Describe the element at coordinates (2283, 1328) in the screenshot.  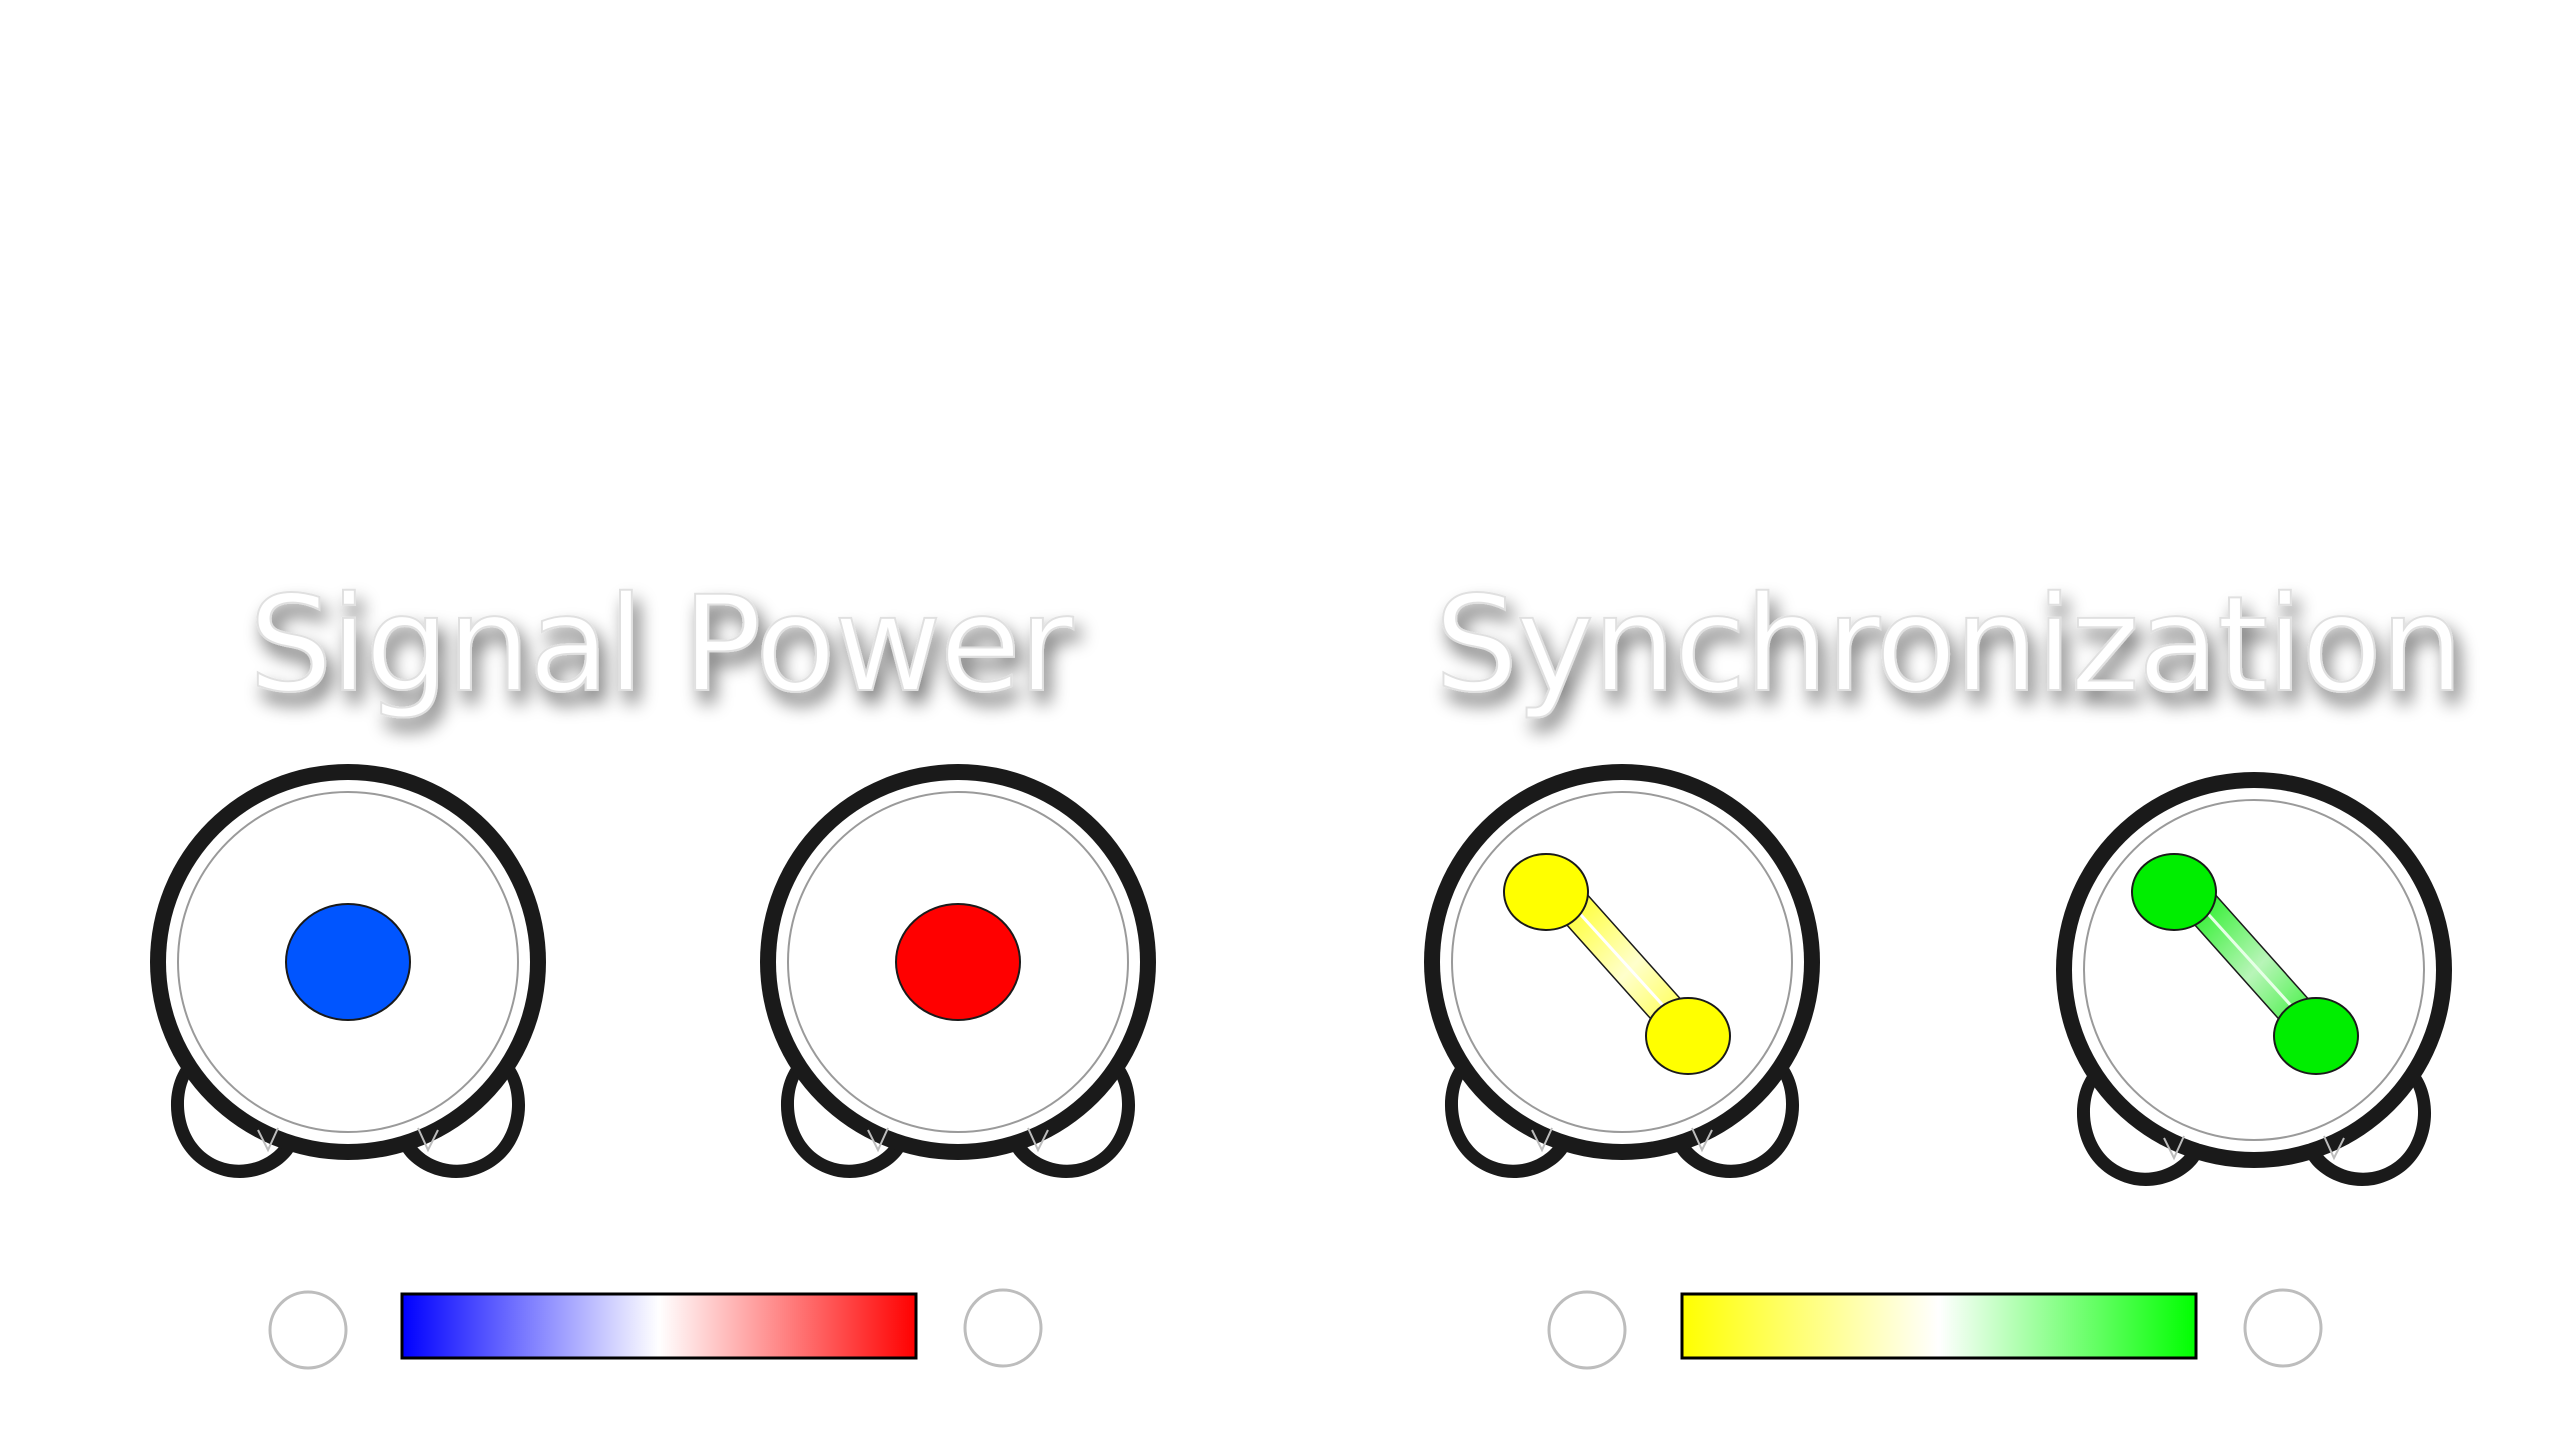
I see `sync-scale-max-marker` at that location.